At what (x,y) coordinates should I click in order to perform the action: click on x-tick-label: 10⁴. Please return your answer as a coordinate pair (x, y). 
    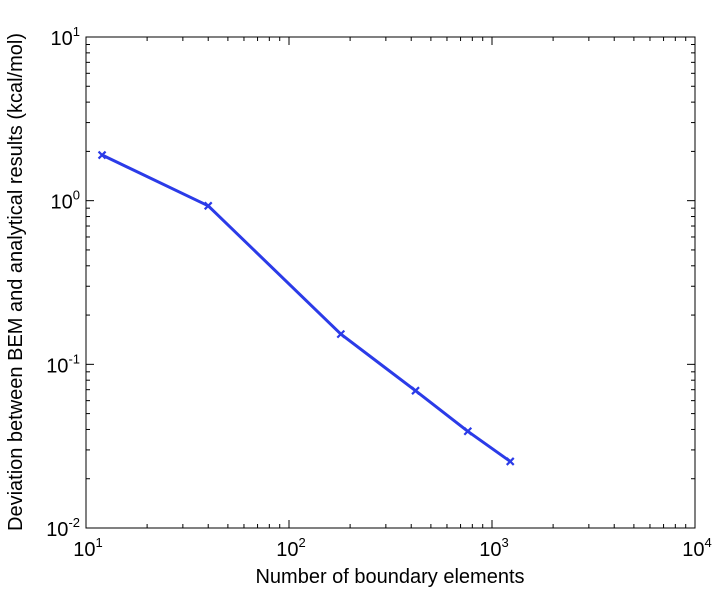
    Looking at the image, I should click on (696, 548).